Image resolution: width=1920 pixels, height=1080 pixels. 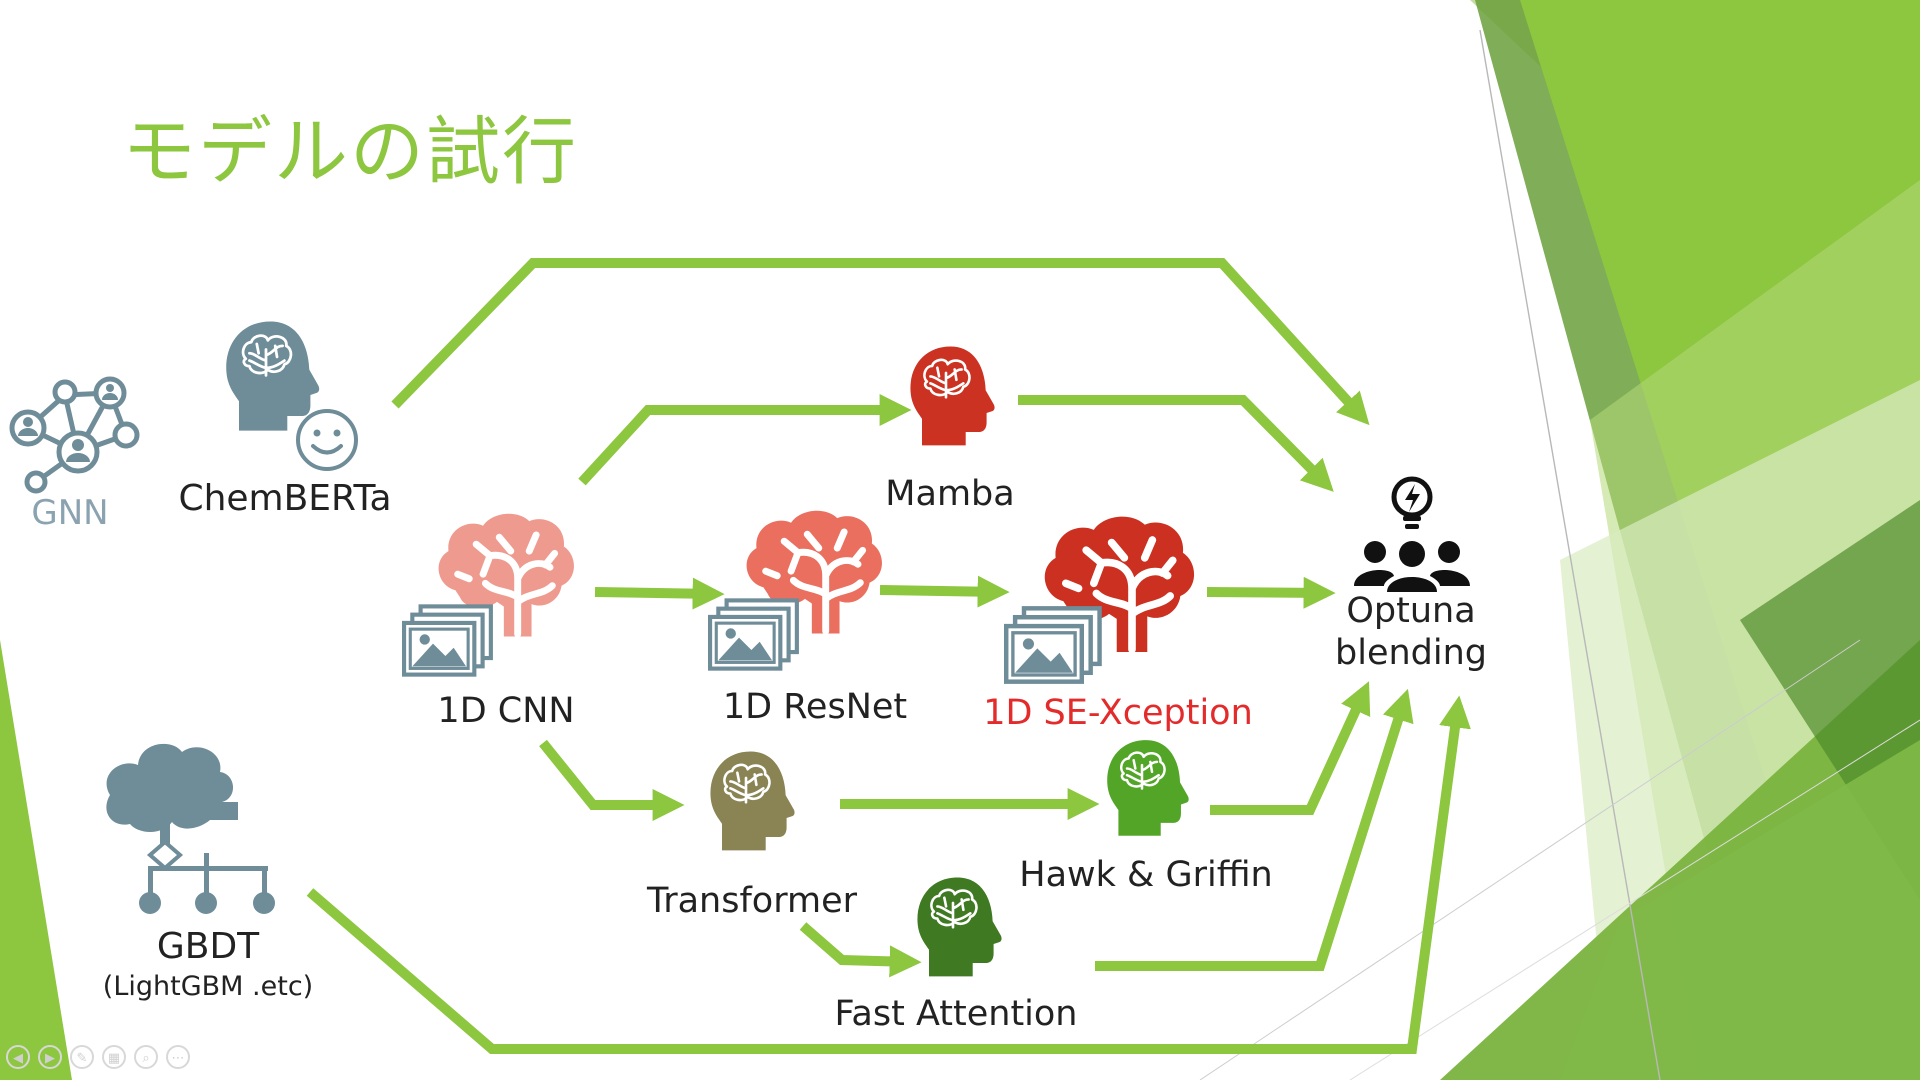 I want to click on head-brain-smile-icon, so click(x=292, y=396).